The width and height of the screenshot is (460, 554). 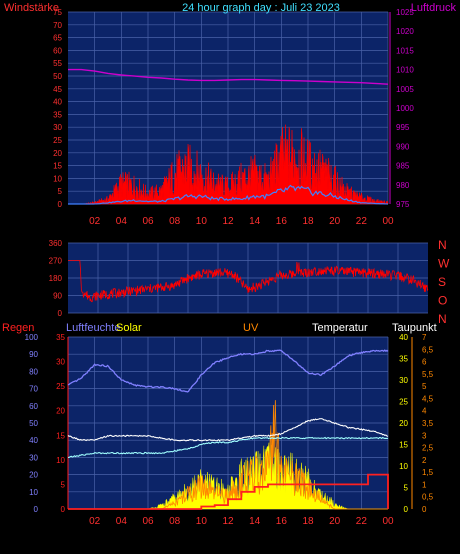 What do you see at coordinates (388, 521) in the screenshot?
I see `x-tick-label: 00` at bounding box center [388, 521].